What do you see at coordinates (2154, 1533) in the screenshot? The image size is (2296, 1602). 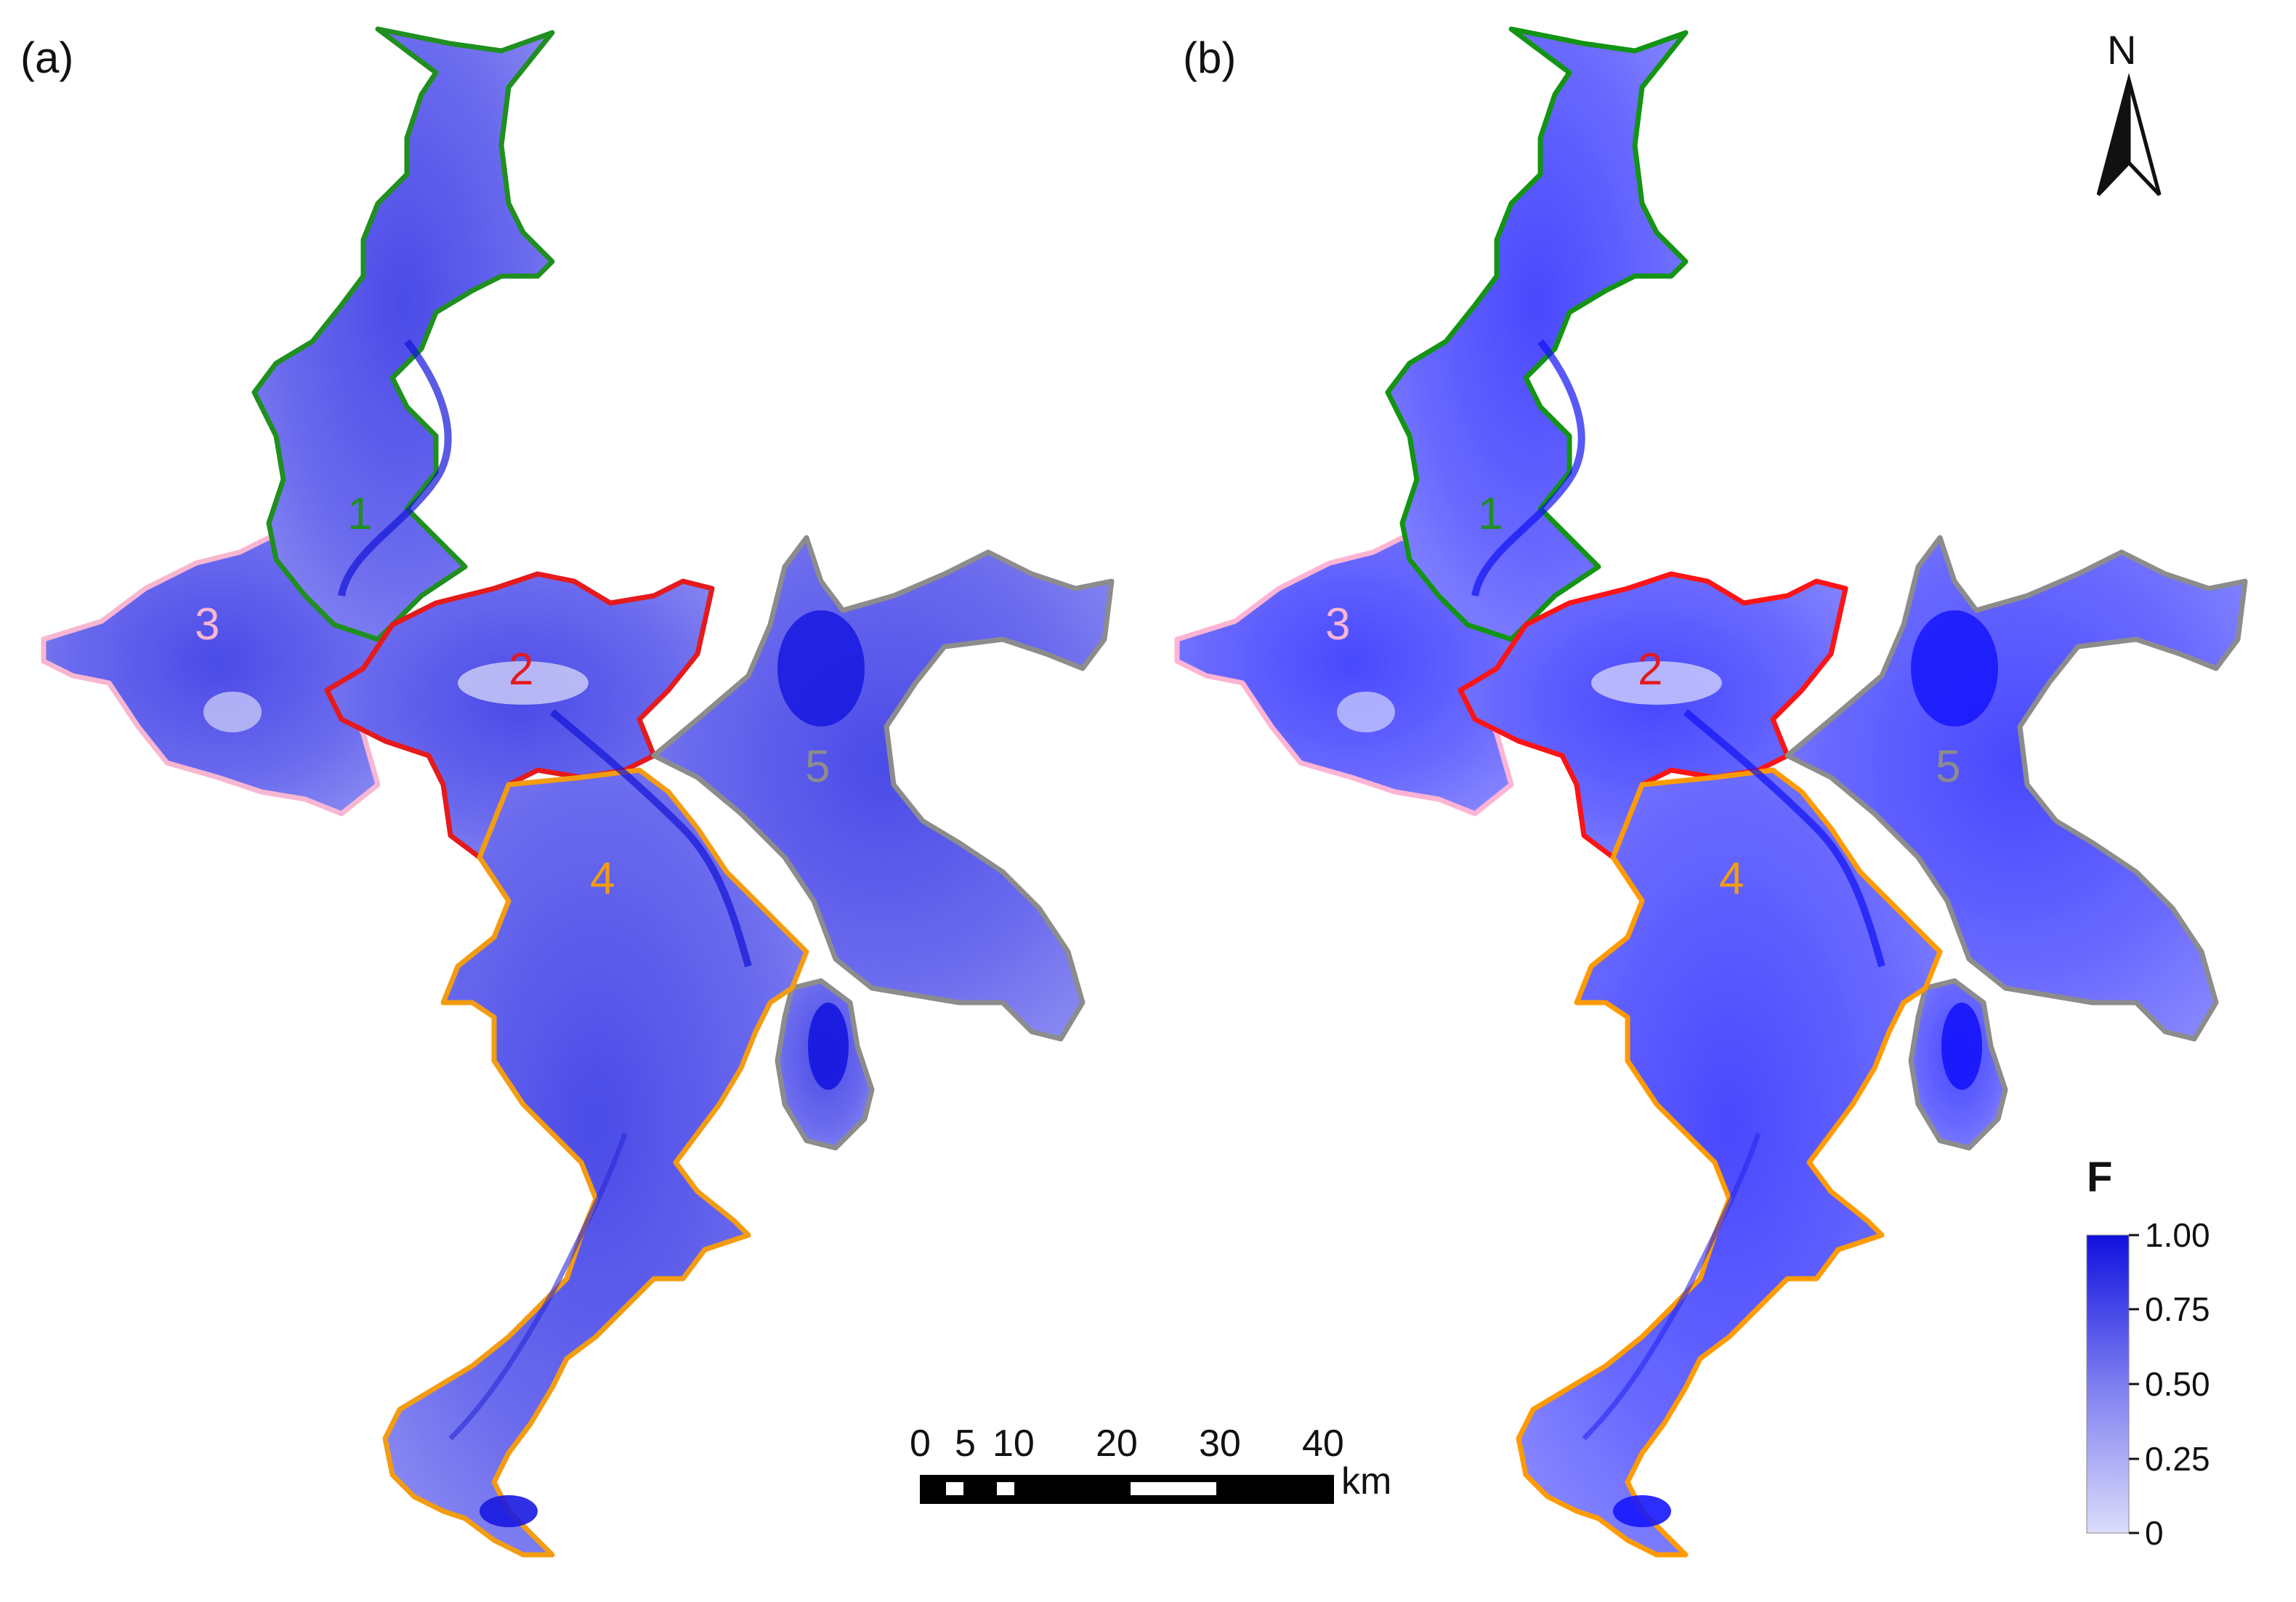 I see `legend-tick-0: 0` at bounding box center [2154, 1533].